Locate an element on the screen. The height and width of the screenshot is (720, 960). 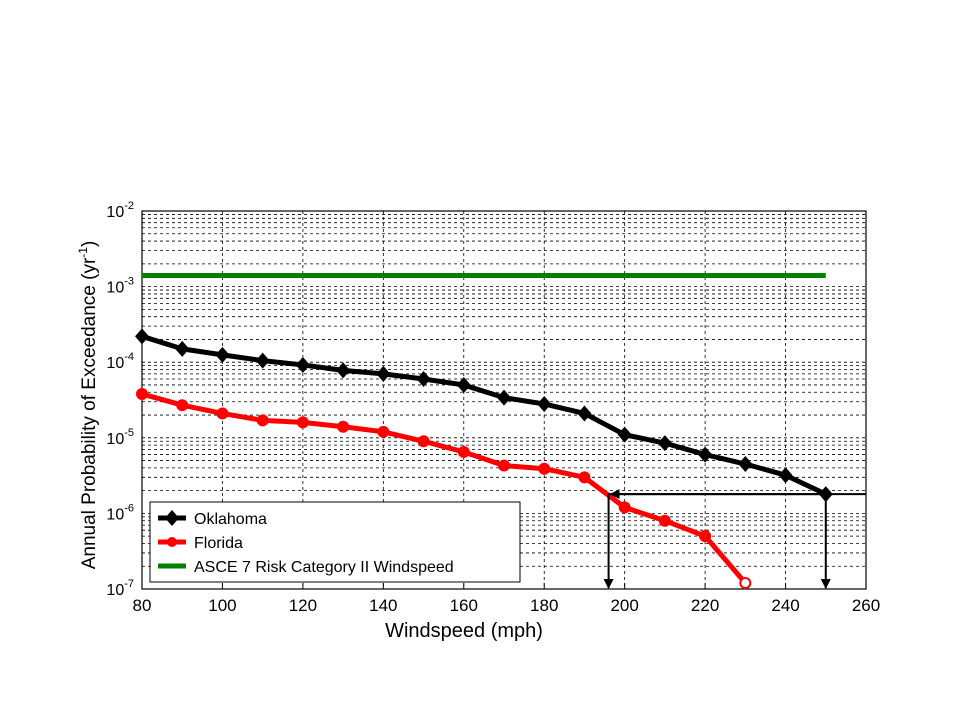
y-axis-label-end: ) is located at coordinates (89, 244).